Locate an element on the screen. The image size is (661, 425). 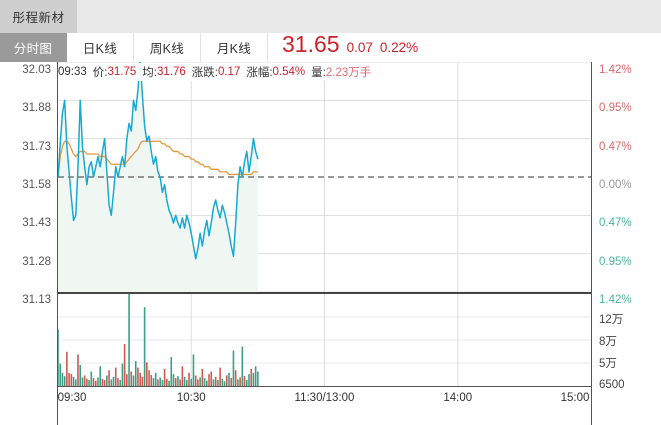
tab-minute-chart-label: 分时图 is located at coordinates (33, 49).